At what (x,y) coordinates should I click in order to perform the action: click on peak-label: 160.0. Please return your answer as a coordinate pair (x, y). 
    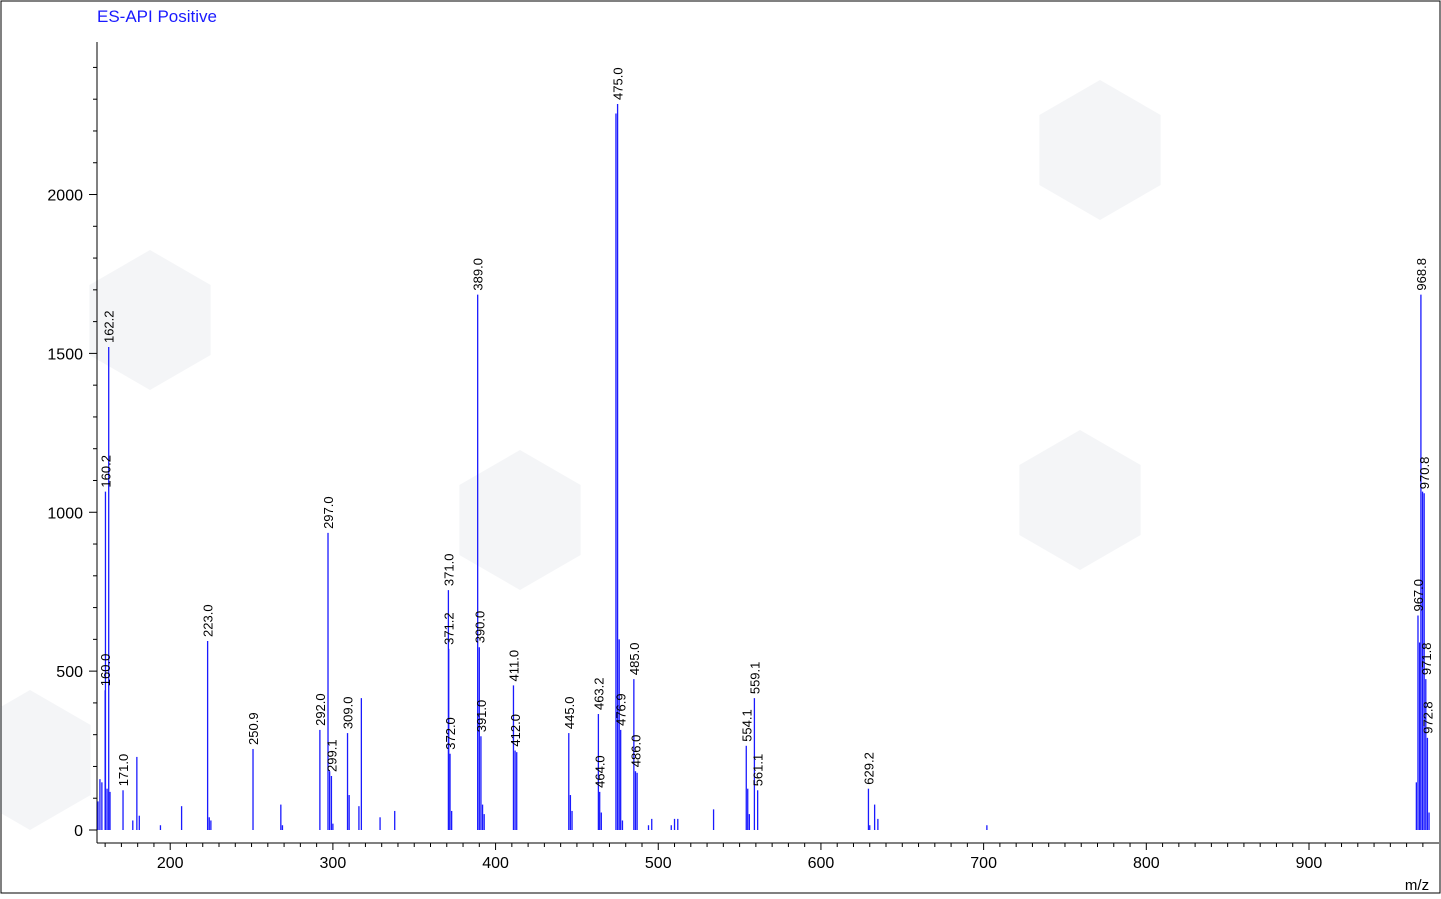
    Looking at the image, I should click on (105, 670).